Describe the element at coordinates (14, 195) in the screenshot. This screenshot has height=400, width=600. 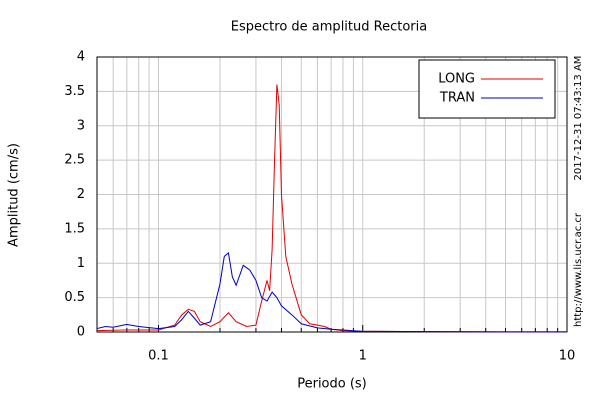
I see `y-axis-label: Amplitud (cm/s)` at that location.